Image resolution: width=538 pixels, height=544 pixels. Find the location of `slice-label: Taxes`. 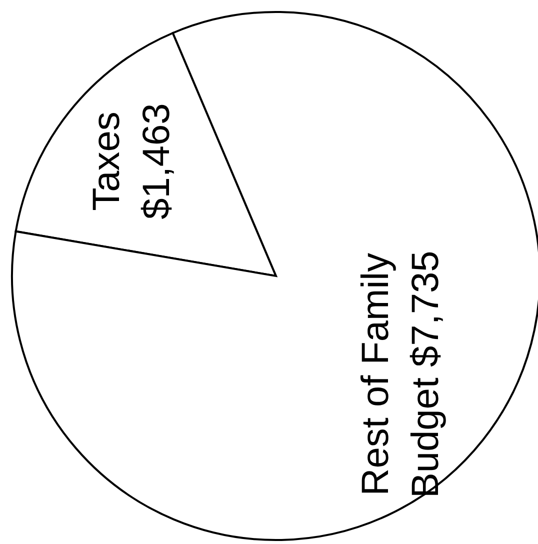

slice-label: Taxes is located at coordinates (107, 161).